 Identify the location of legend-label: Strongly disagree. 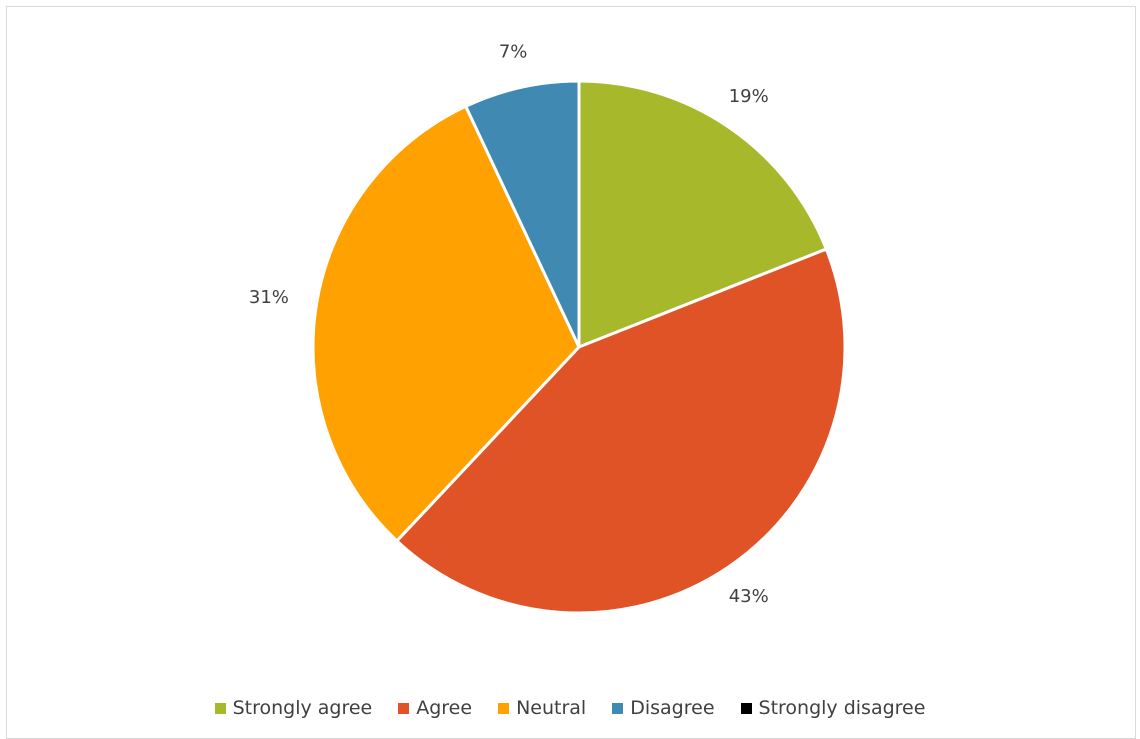
(842, 708).